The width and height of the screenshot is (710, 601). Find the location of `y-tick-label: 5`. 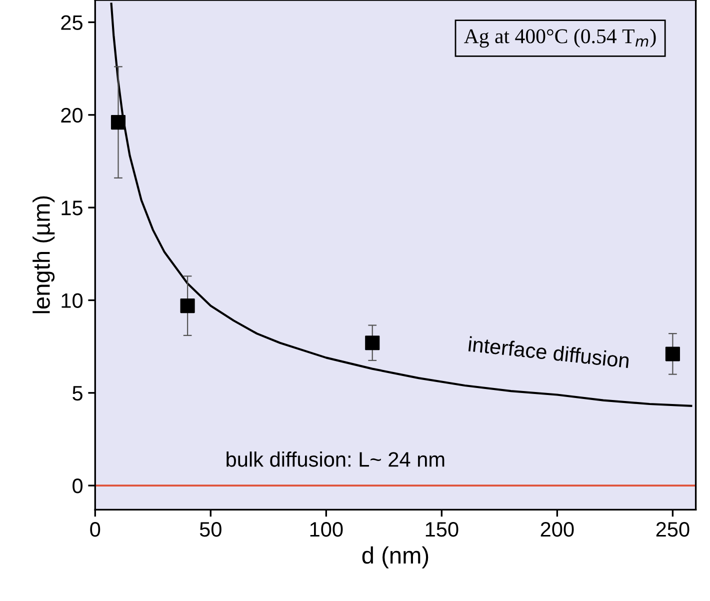

y-tick-label: 5 is located at coordinates (77, 393).